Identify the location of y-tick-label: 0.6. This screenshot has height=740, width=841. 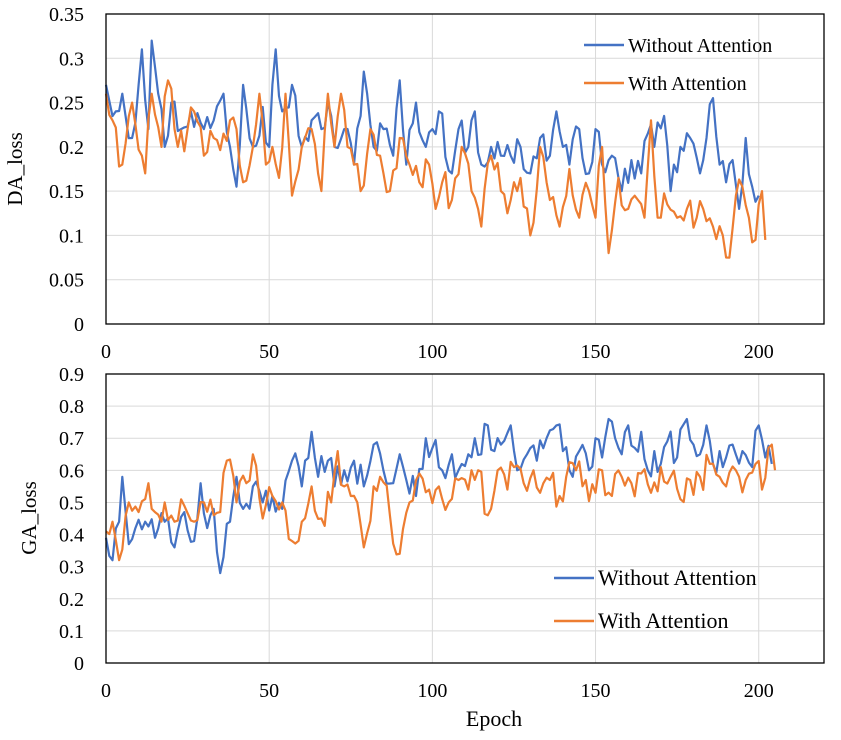
(71, 471).